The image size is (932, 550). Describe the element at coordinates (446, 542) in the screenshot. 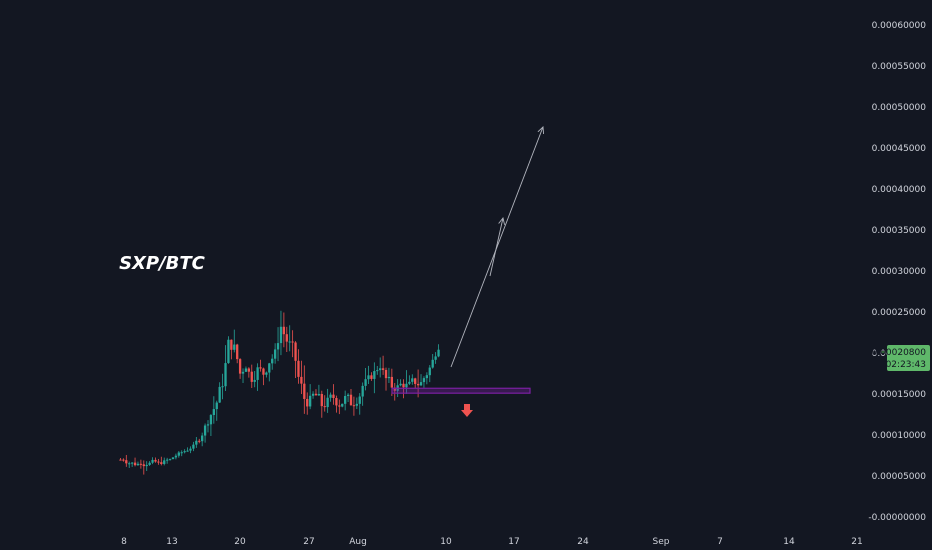

I see `x-tick-label: 10` at that location.